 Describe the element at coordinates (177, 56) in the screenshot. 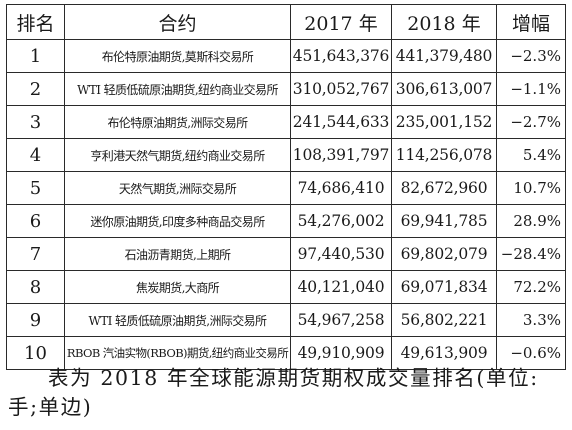

I see `cell-contract: 布伦特原油期货,莫斯科交易所` at that location.